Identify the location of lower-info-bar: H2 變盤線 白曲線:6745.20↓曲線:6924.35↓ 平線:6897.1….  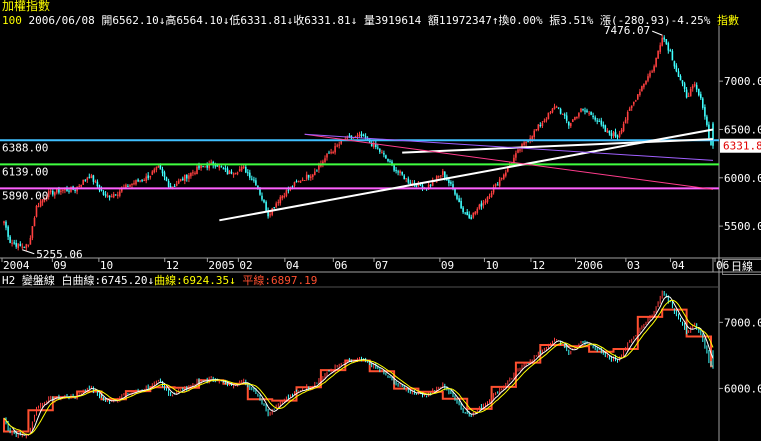
(159, 280).